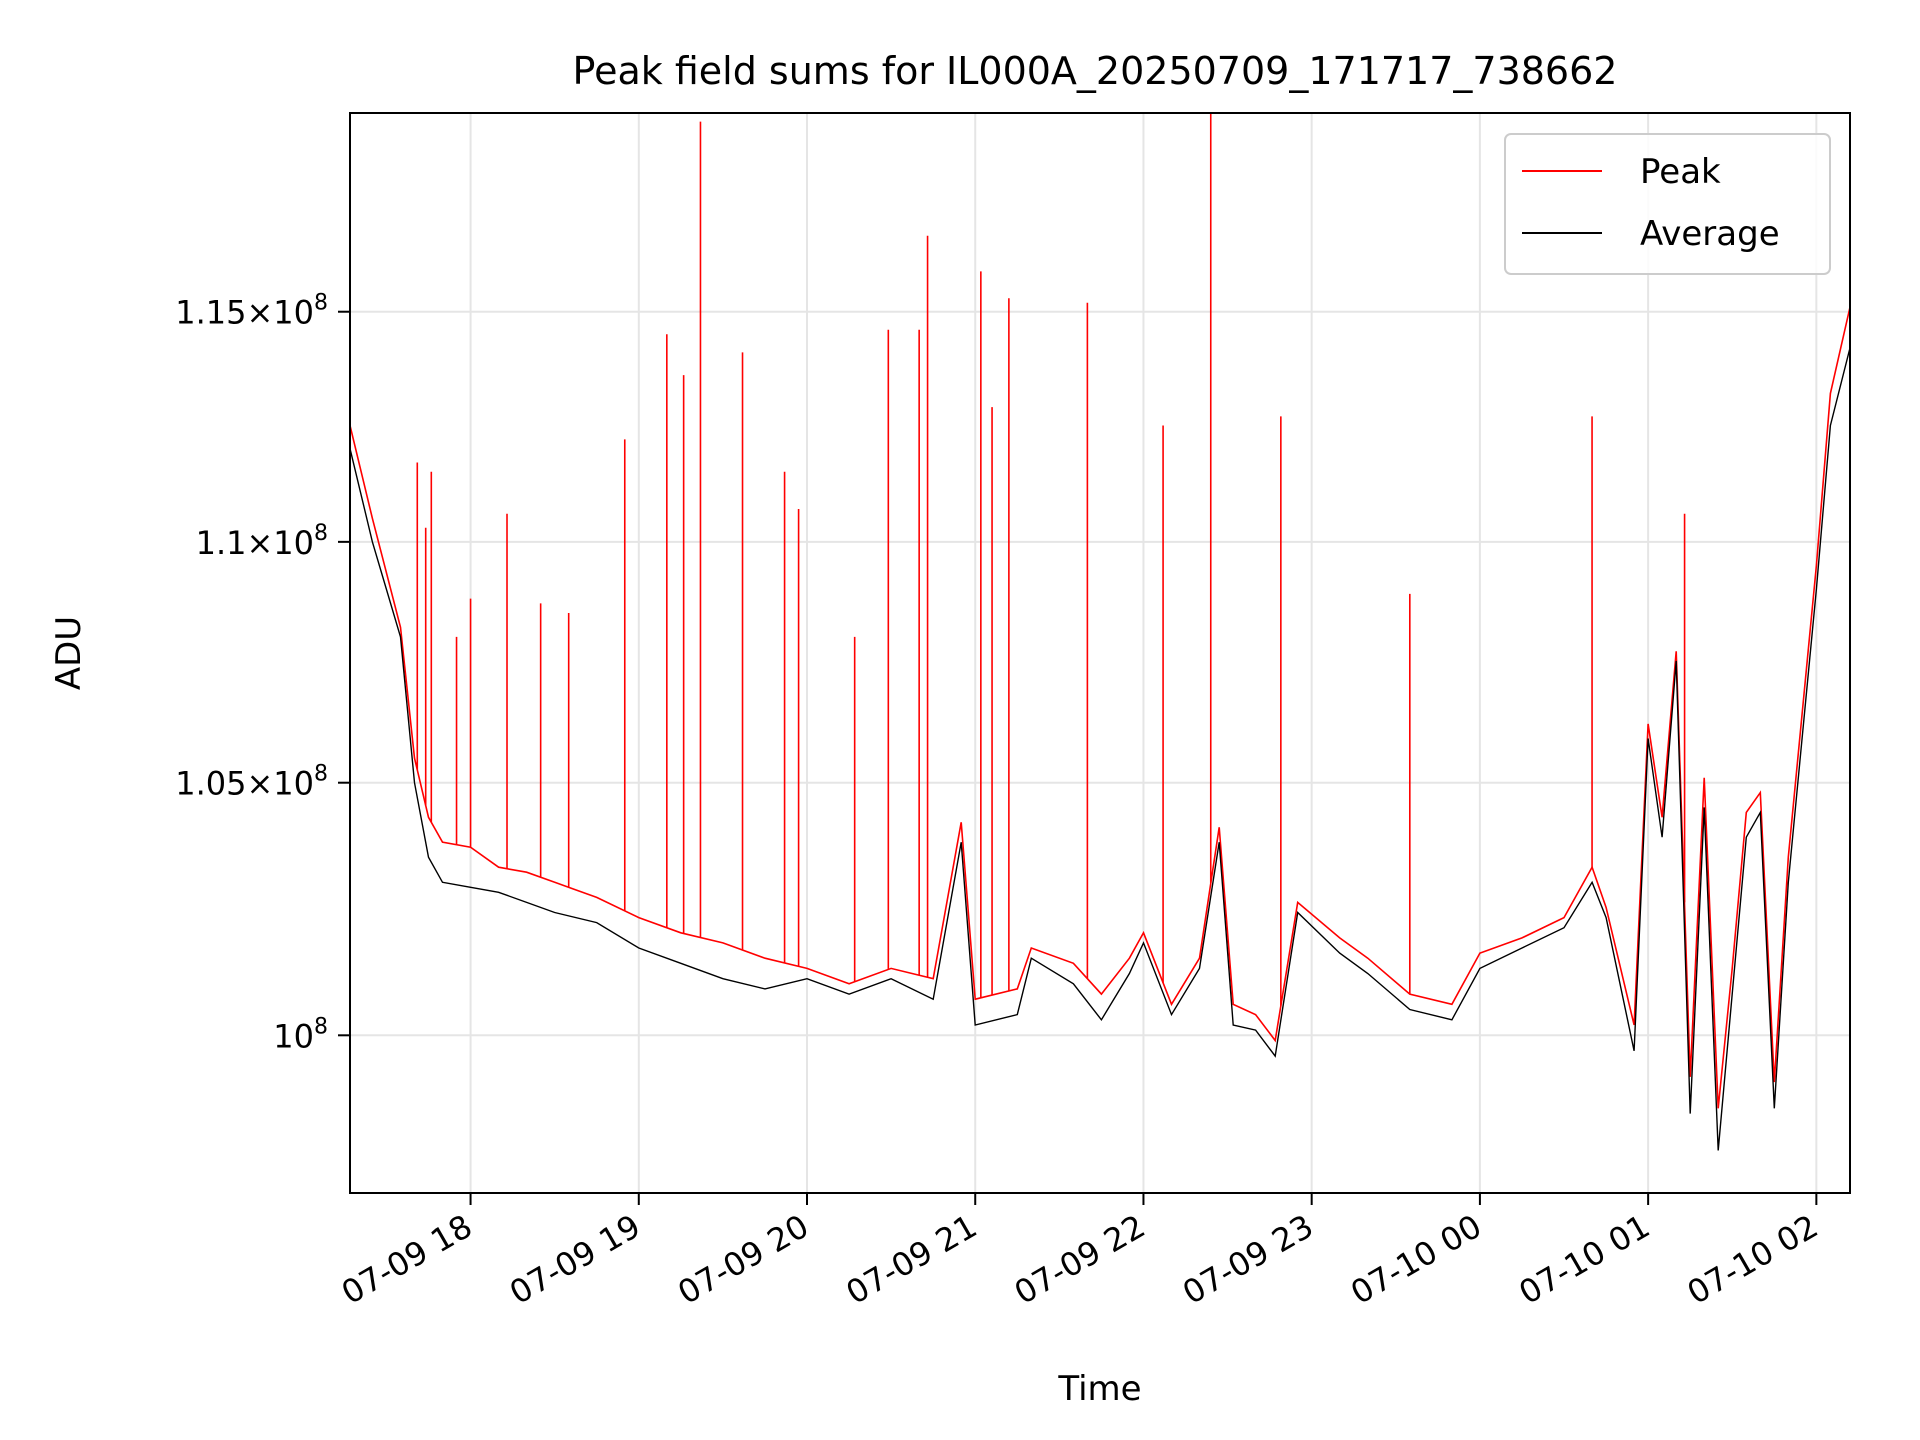 This screenshot has height=1440, width=1920. Describe the element at coordinates (1710, 234) in the screenshot. I see `legend-average-label: Average` at that location.